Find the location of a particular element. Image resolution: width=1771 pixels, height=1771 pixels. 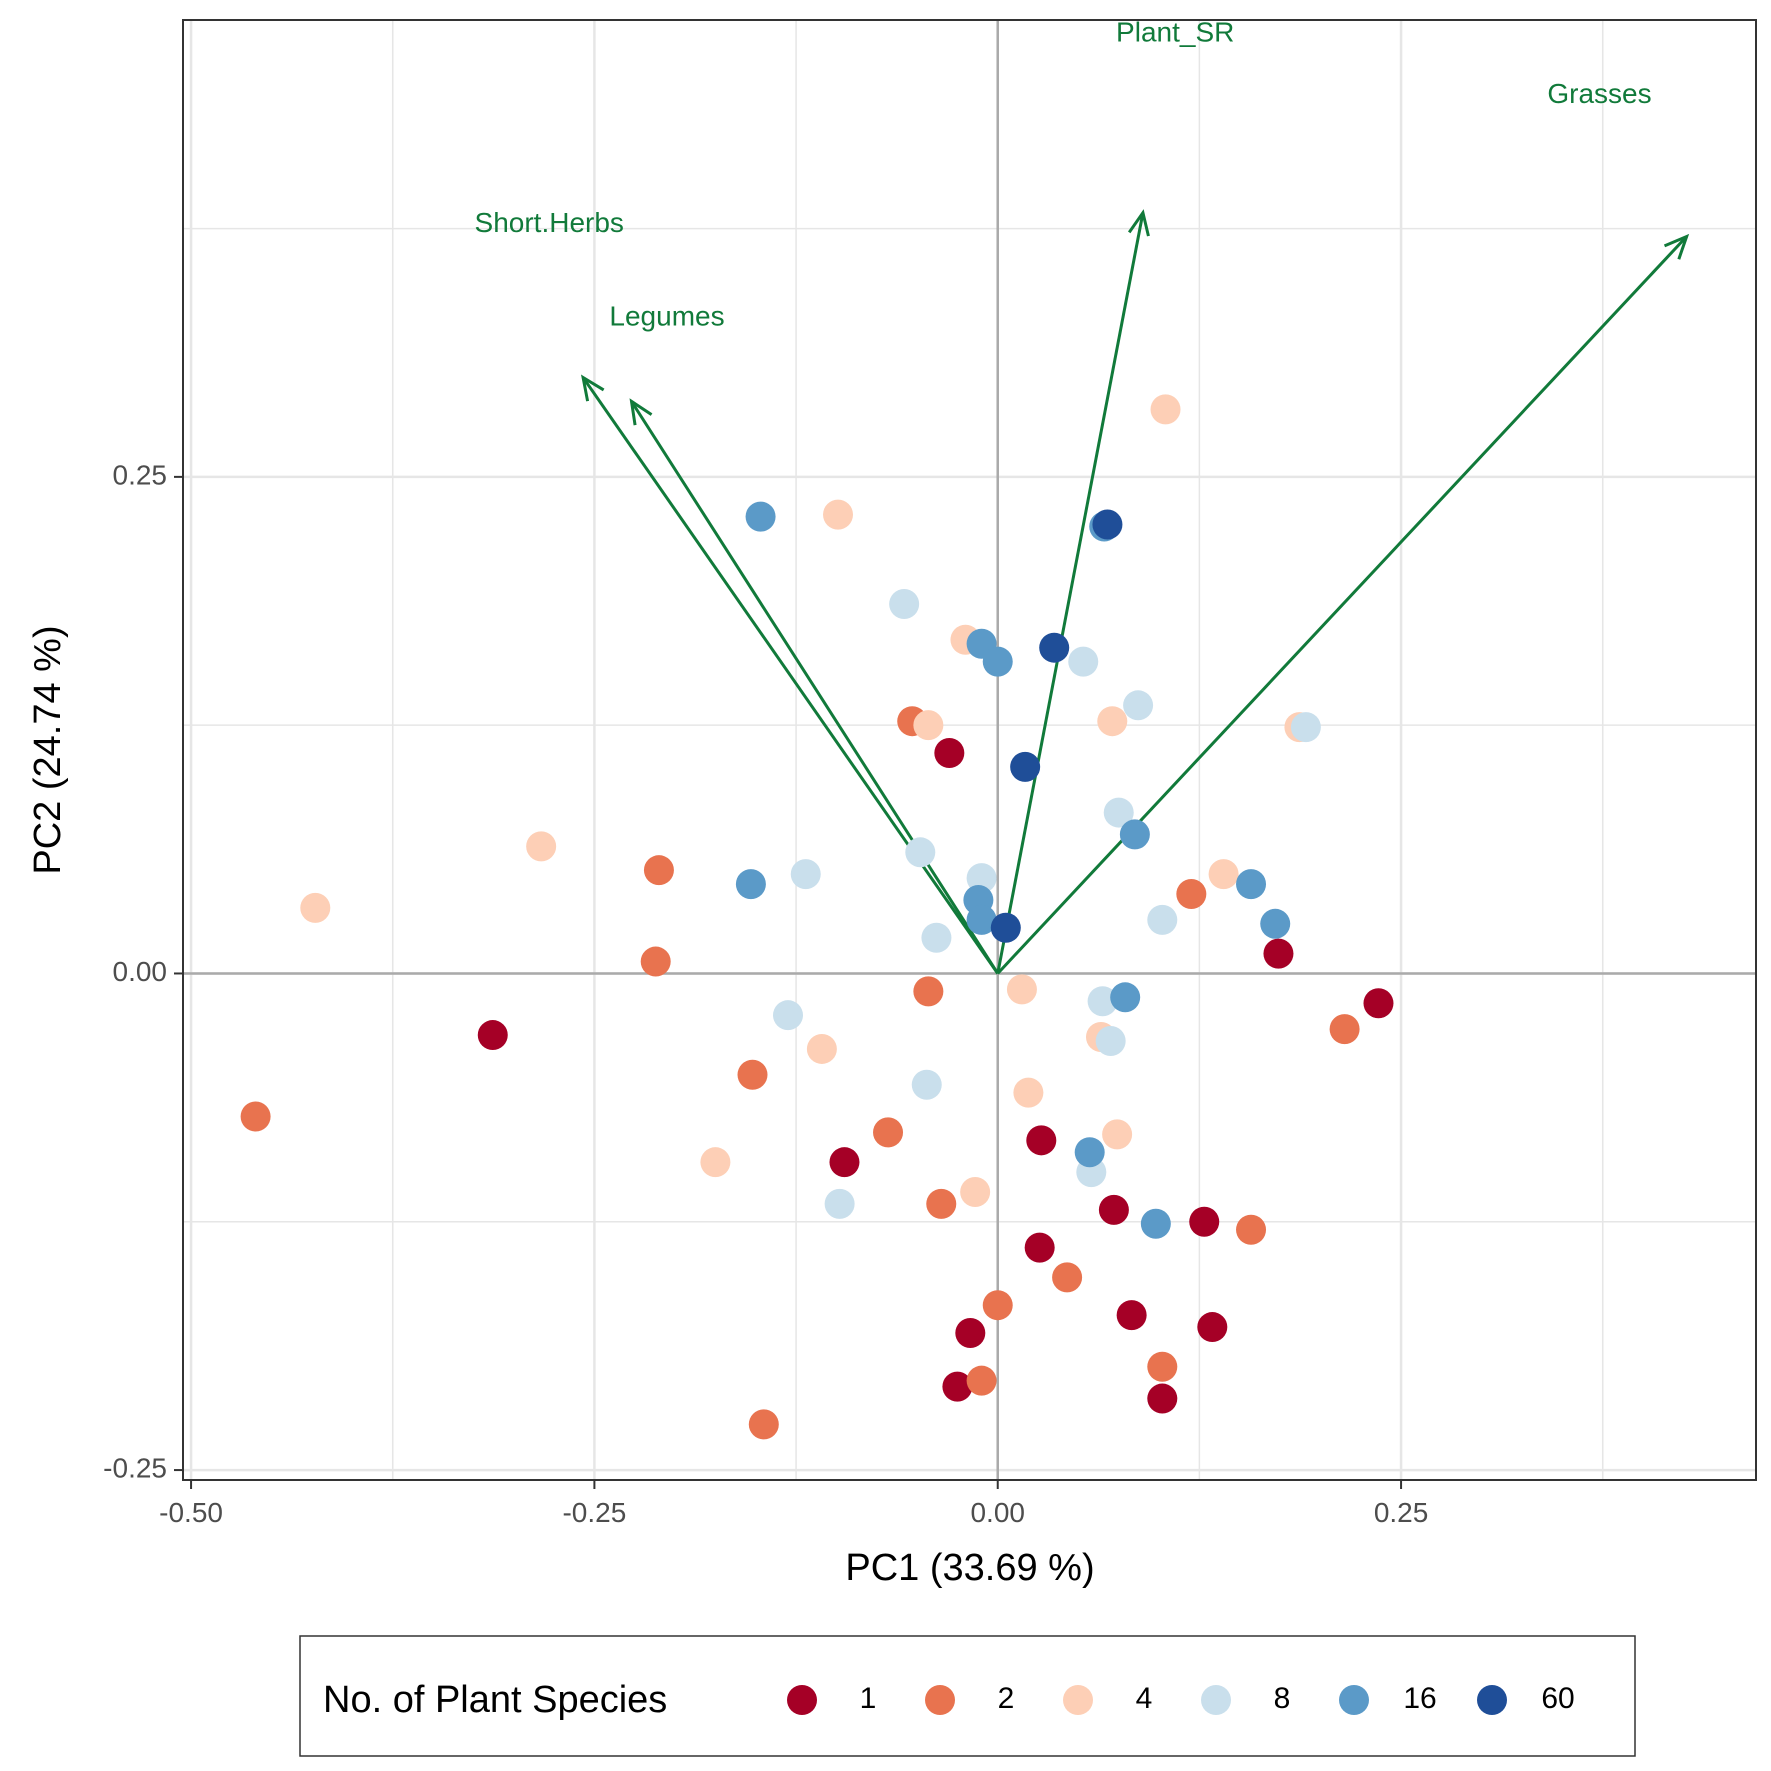

legend-label: 4 is located at coordinates (1144, 1698).